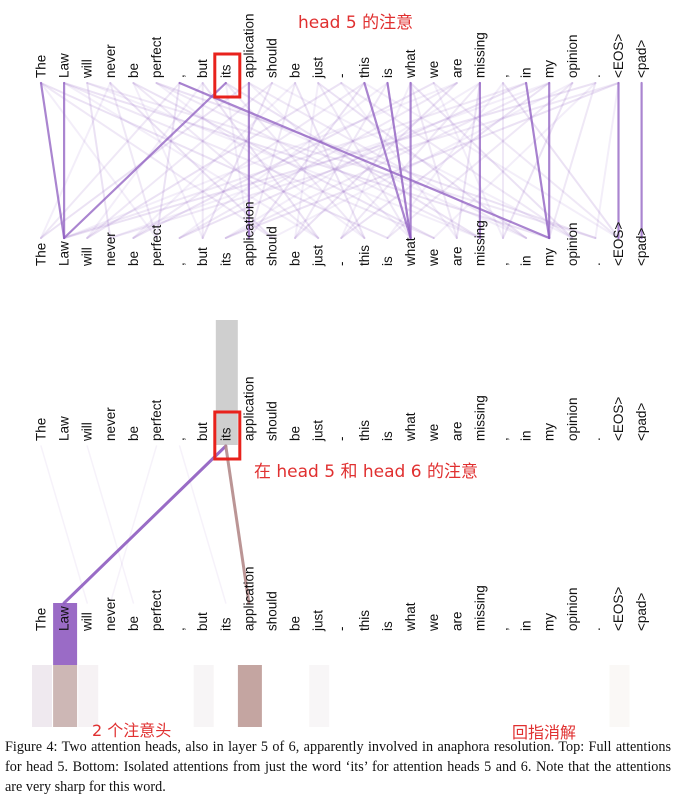  I want to click on token-top-tgt-0: The, so click(41, 254).